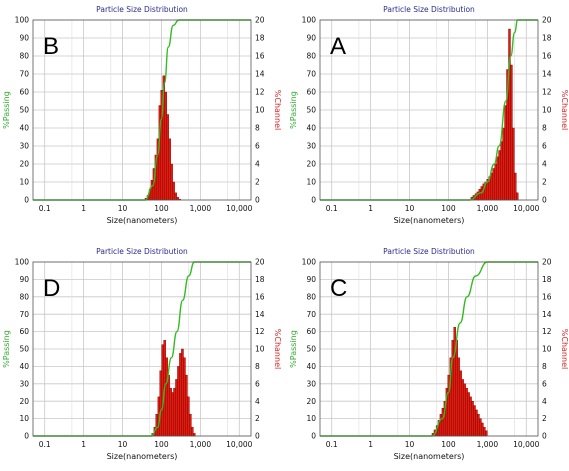  Describe the element at coordinates (260, 331) in the screenshot. I see `y-tick-right-label: 12` at that location.